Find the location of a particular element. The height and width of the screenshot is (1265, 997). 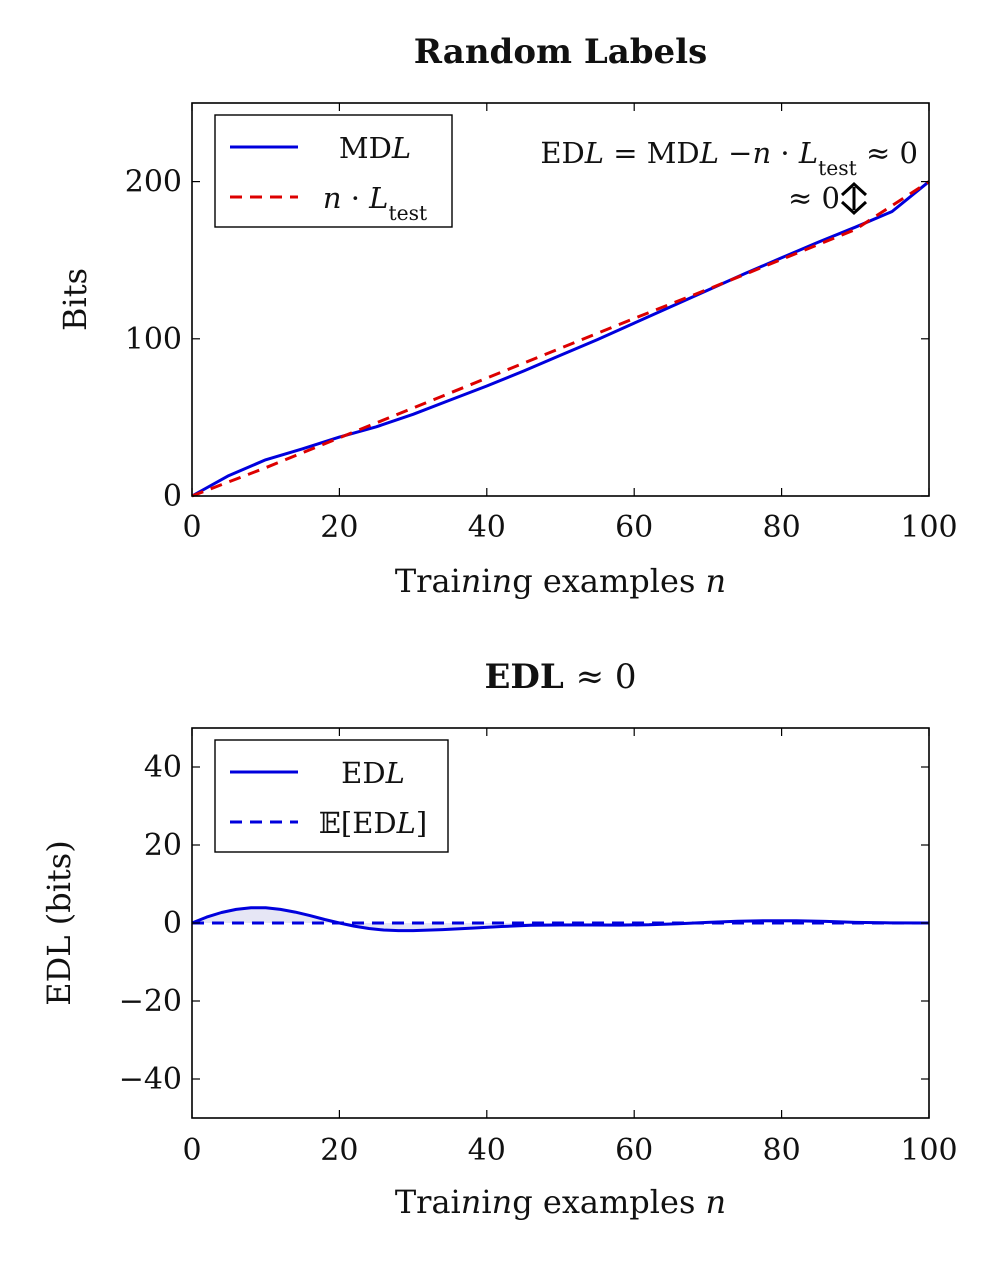

y-tick-label: −40 is located at coordinates (150, 1079).